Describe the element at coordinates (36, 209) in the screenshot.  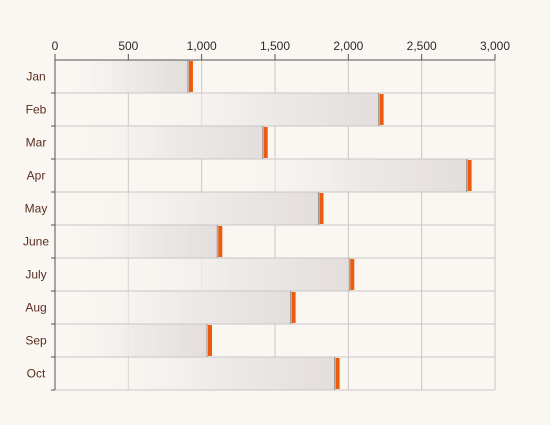
I see `y-tick-label: May` at that location.